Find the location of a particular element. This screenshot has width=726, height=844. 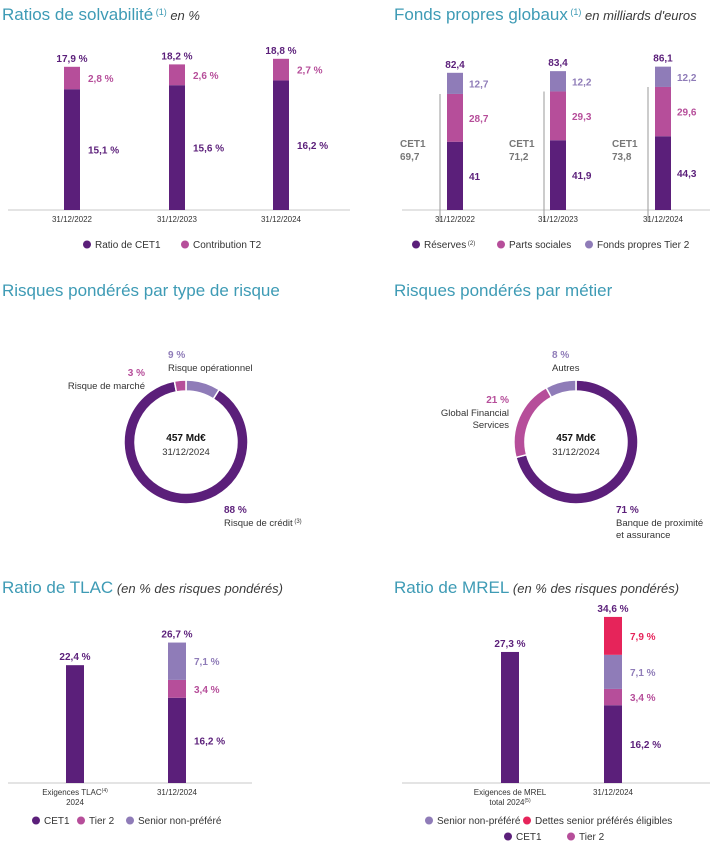

mrel-seg-label-3: 7,9 % is located at coordinates (643, 637).